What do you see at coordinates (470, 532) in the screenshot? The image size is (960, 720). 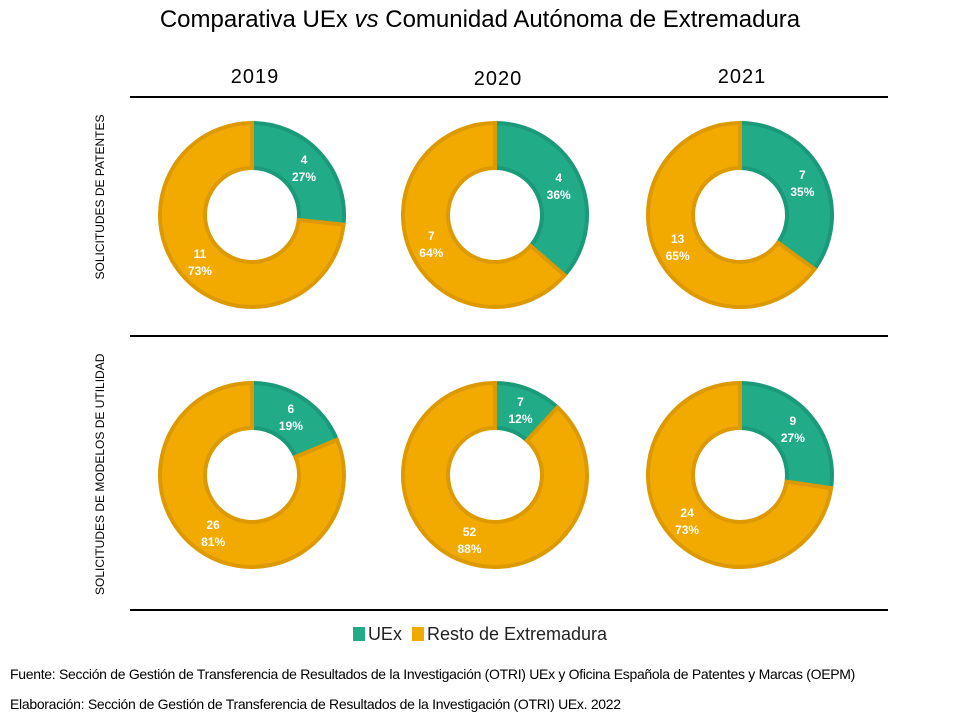 I see `value-label-resto: 52` at bounding box center [470, 532].